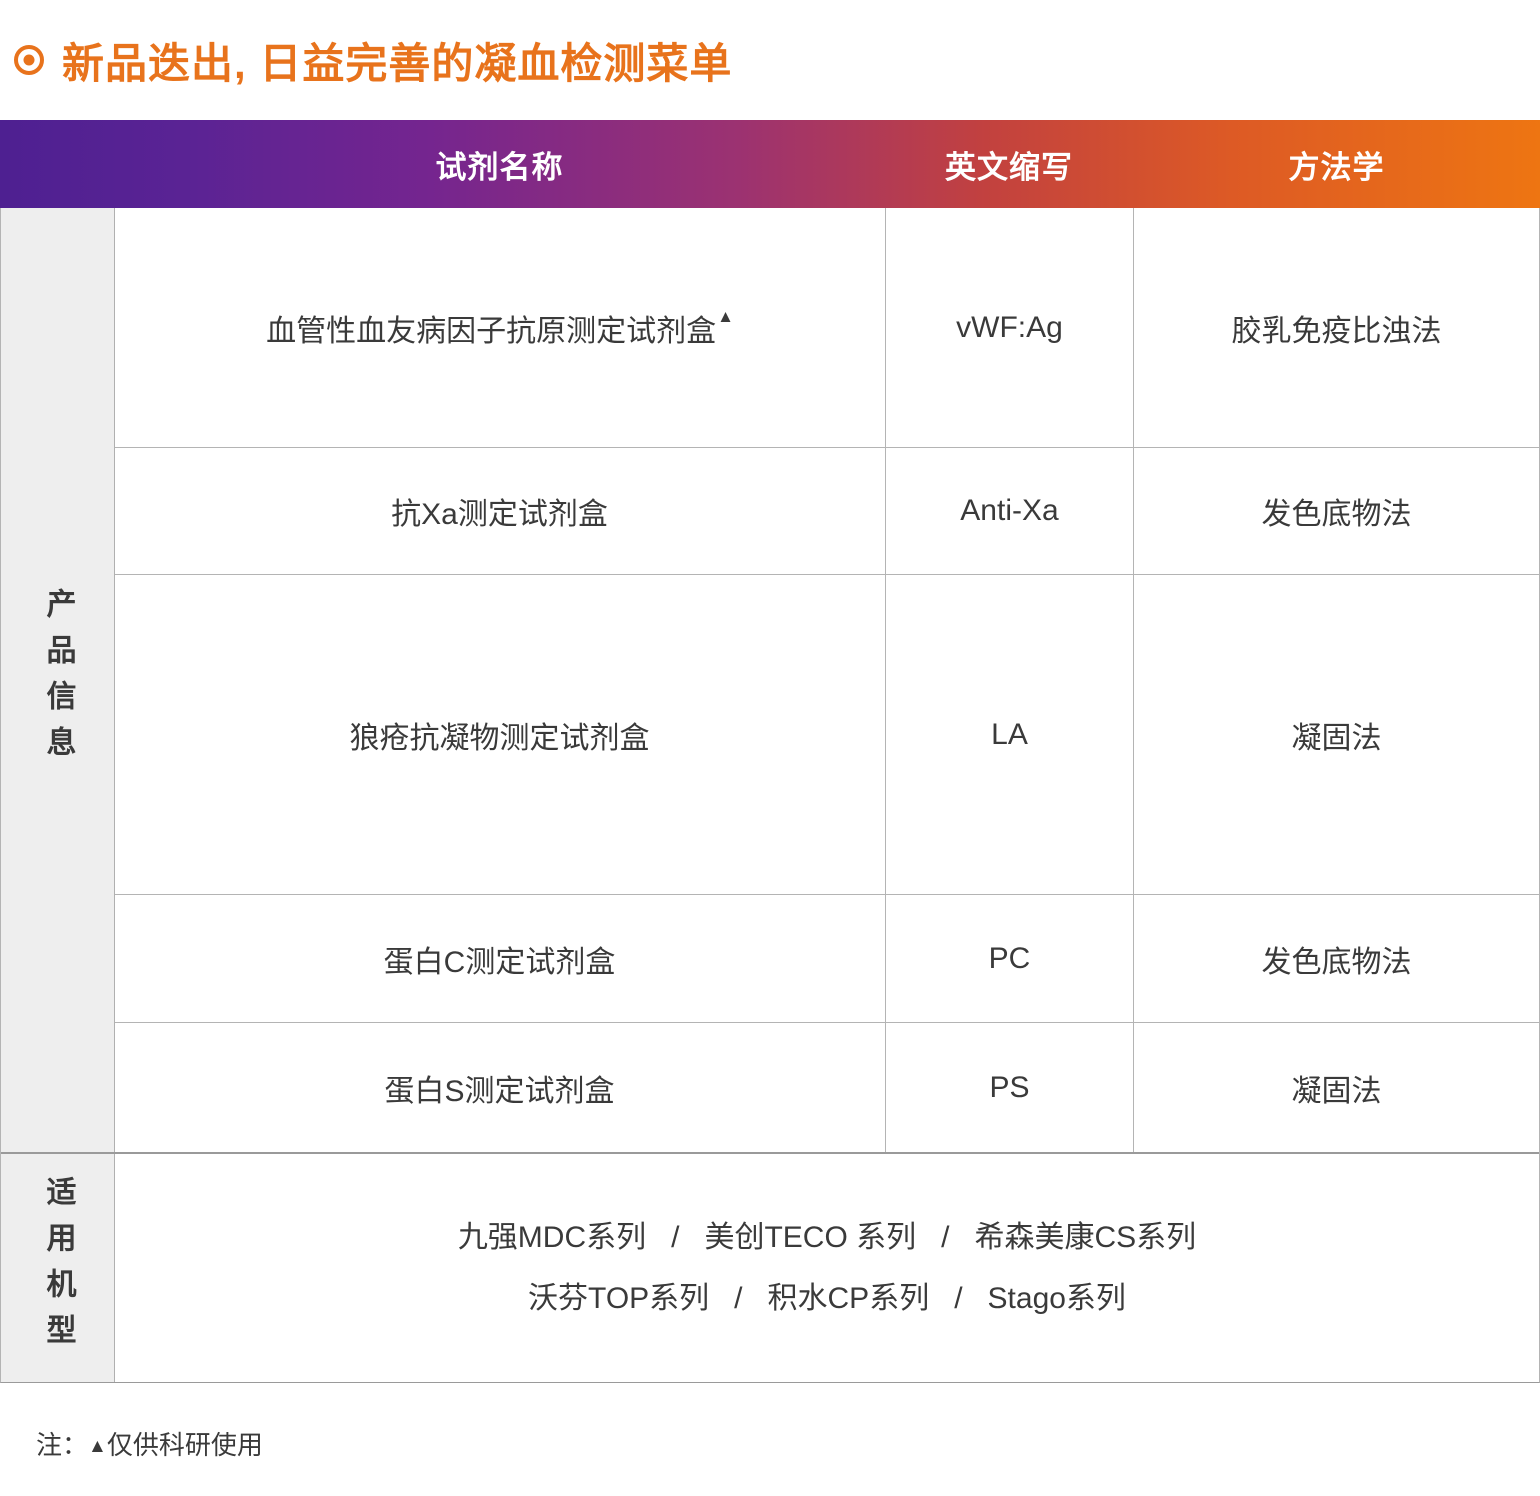  What do you see at coordinates (499, 1091) in the screenshot?
I see `reagent-name-text: 蛋白S测定试剂盒` at bounding box center [499, 1091].